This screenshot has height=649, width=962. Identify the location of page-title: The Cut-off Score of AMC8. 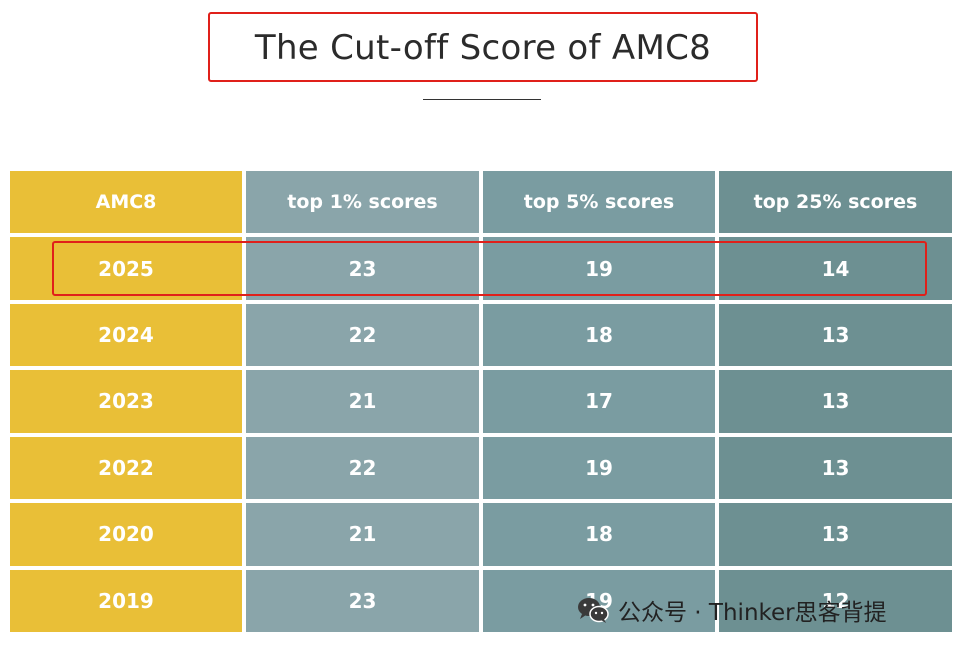
(483, 48).